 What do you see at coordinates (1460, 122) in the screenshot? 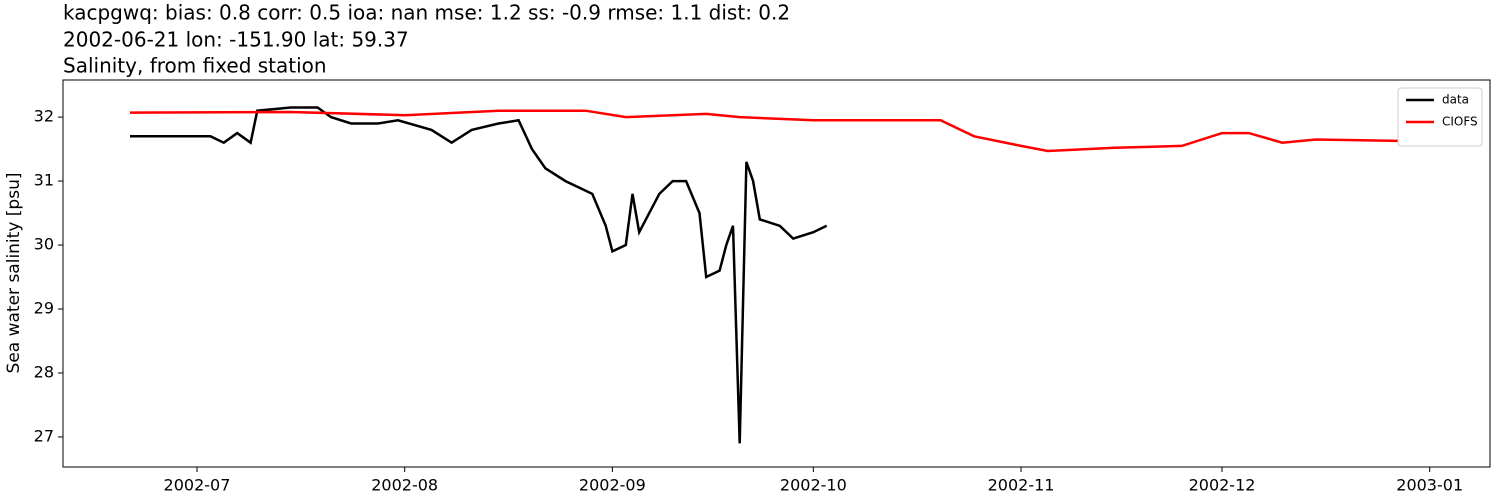
I see `legend-label: CIOFS` at bounding box center [1460, 122].